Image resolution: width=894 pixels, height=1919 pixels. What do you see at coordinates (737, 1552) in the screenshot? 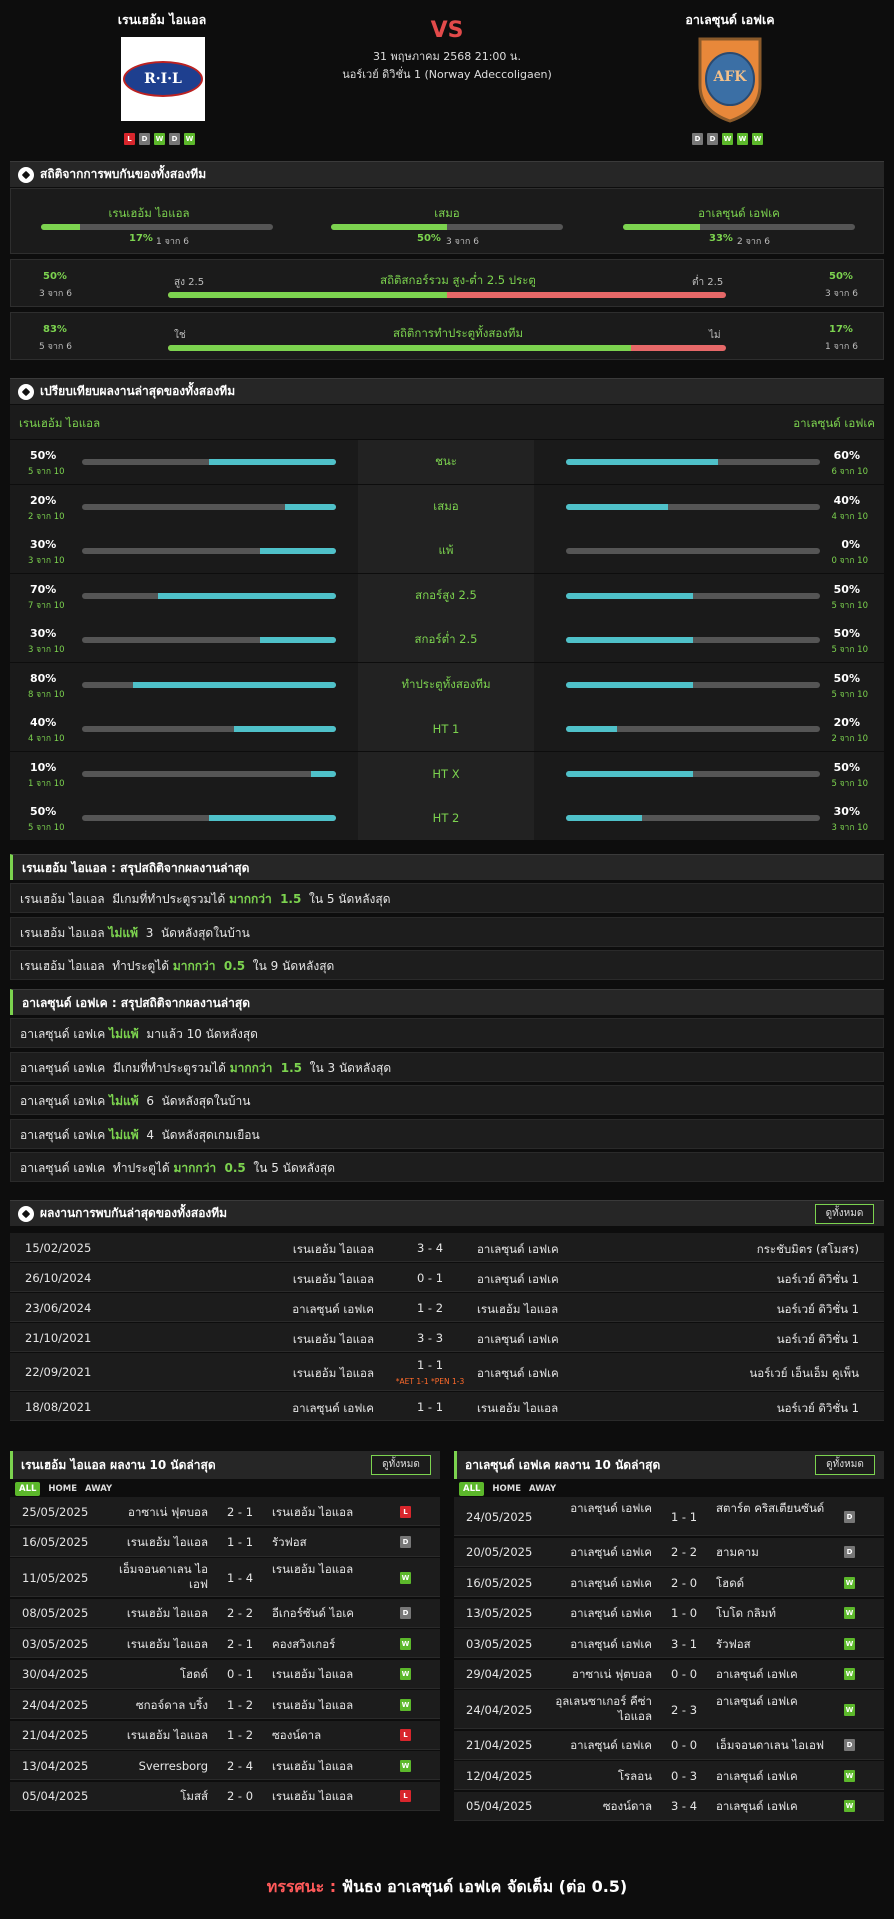
I see `last10-away-team: ฮามคาม` at bounding box center [737, 1552].